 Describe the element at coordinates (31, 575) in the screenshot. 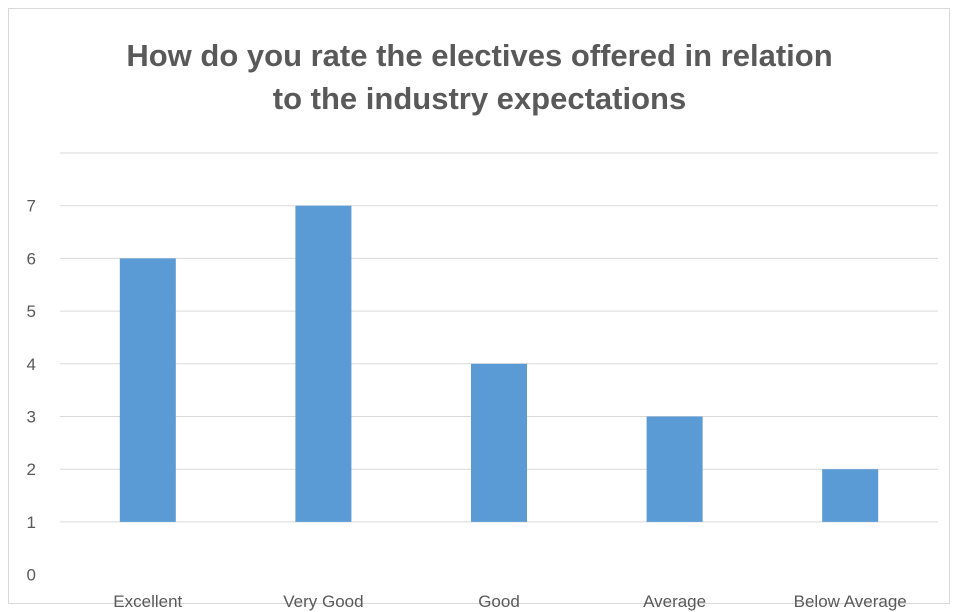

I see `y-tick-label: 0` at that location.